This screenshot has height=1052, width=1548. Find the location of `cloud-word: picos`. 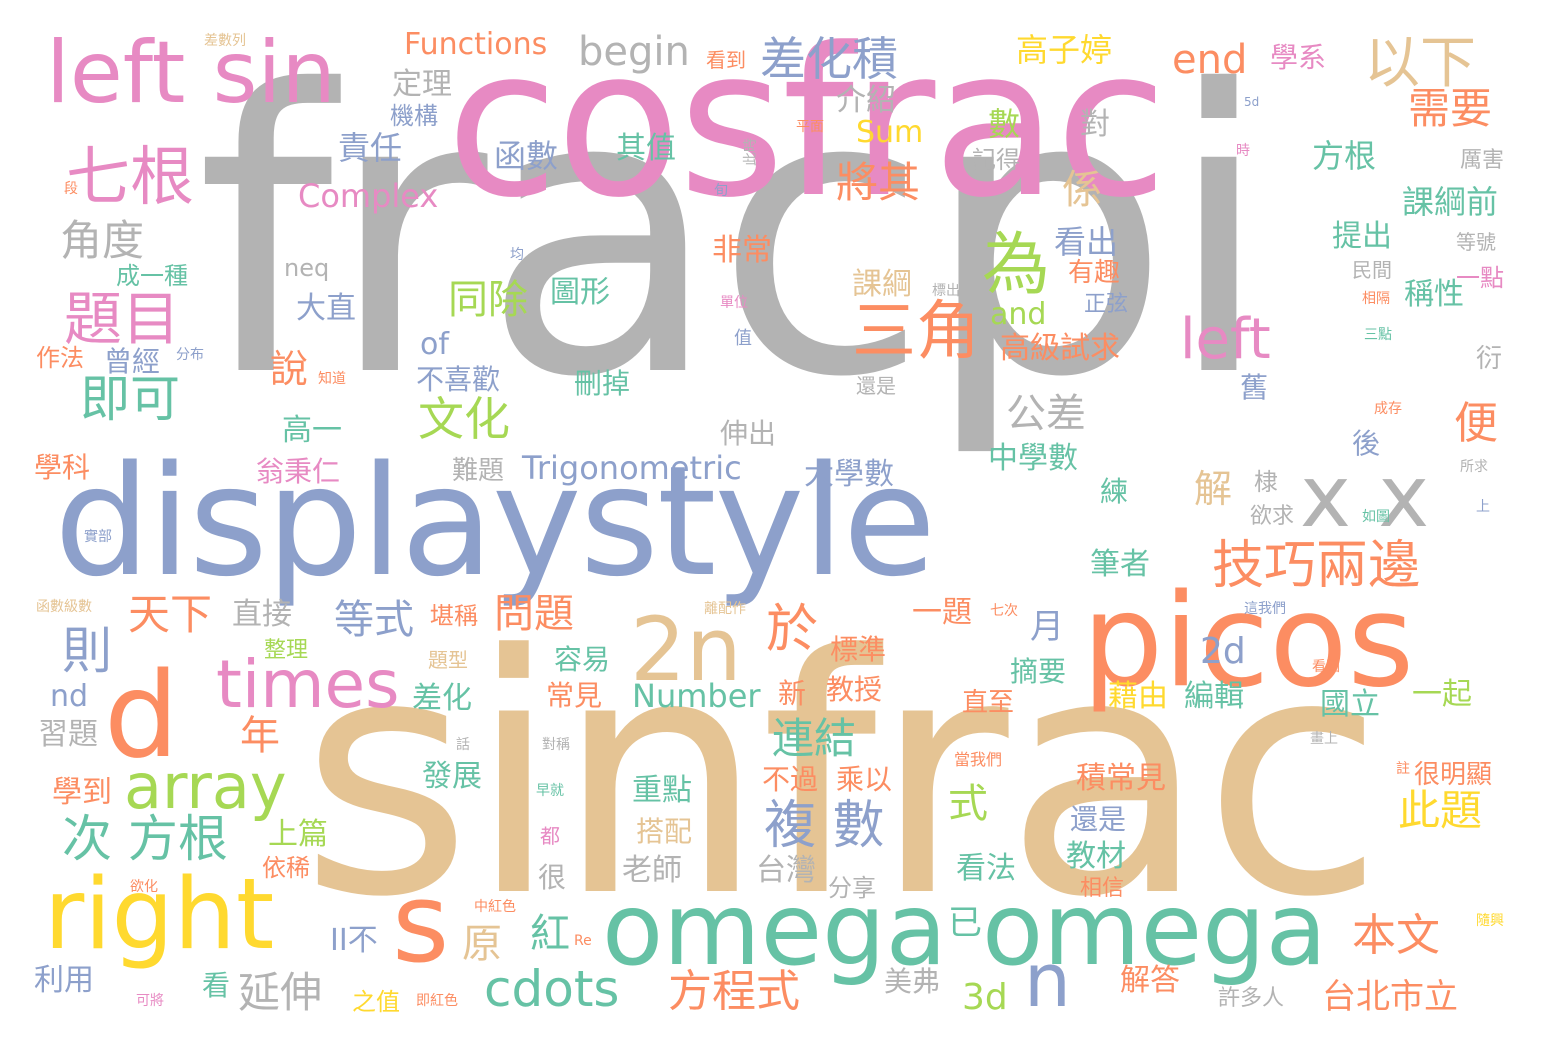

cloud-word: picos is located at coordinates (1248, 641).